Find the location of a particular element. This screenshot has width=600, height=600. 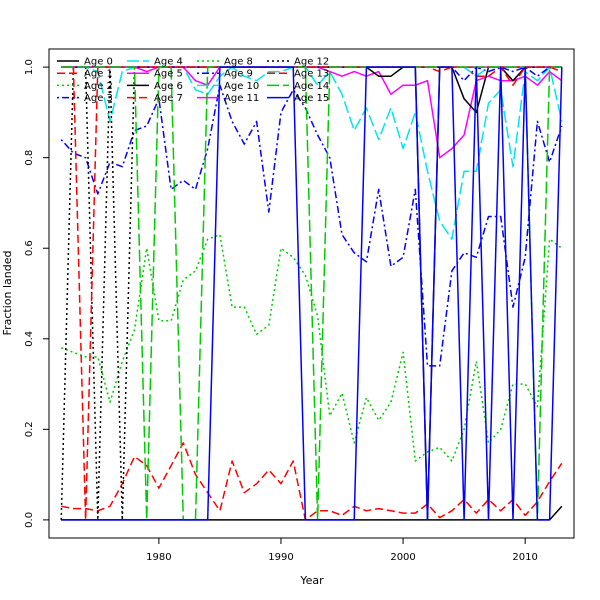

legend-label: Age 6 is located at coordinates (168, 86).